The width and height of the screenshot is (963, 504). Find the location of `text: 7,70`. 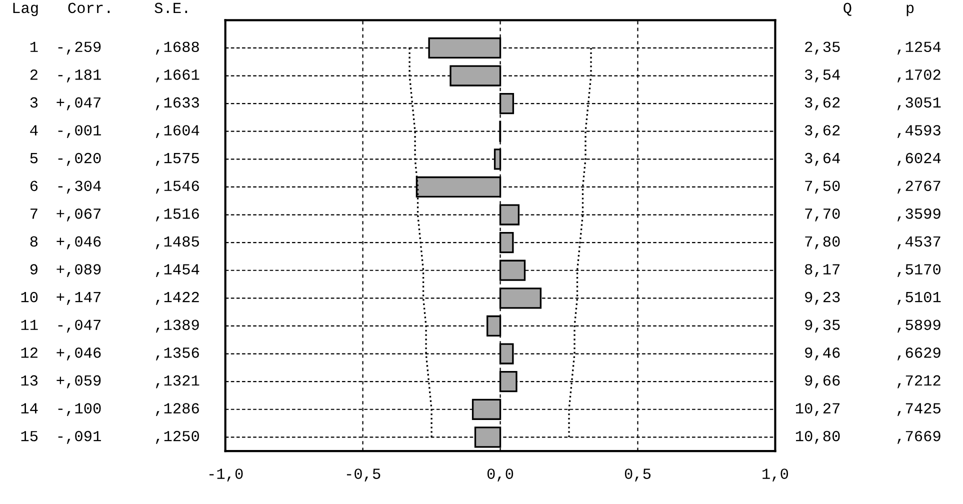

text: 7,70 is located at coordinates (822, 215).